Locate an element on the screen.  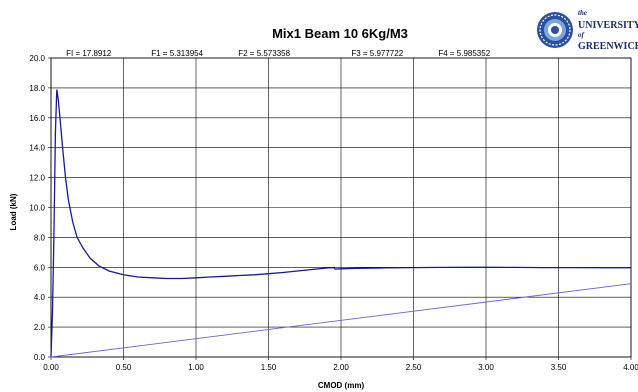
x-tick-label: 3.50 is located at coordinates (559, 367).